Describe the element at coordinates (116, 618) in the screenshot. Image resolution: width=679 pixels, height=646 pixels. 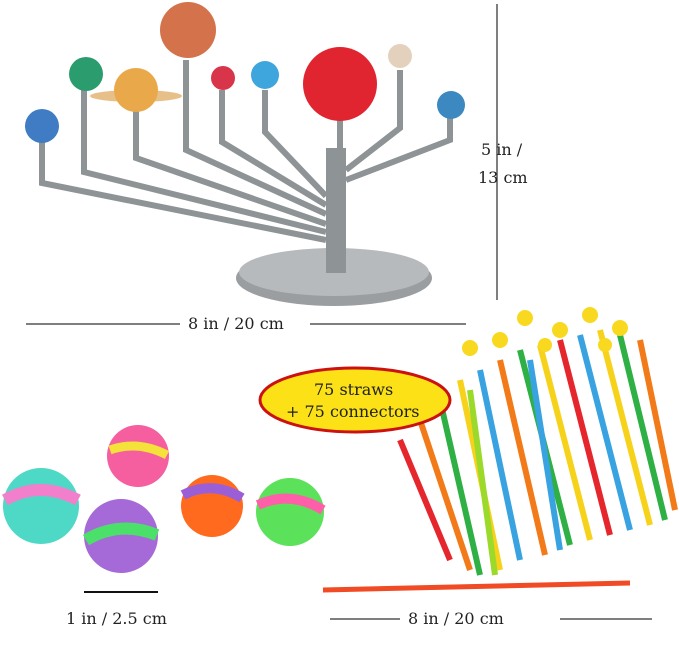
I see `ball-size-label: 1 in / 2.5 cm` at that location.